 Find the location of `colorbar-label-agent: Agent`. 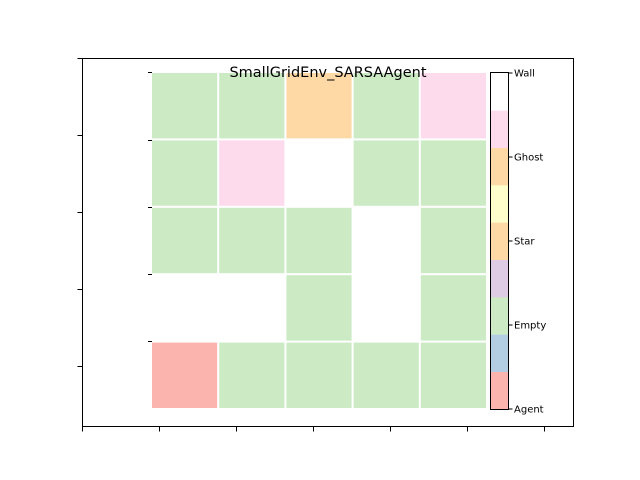

colorbar-label-agent: Agent is located at coordinates (529, 410).